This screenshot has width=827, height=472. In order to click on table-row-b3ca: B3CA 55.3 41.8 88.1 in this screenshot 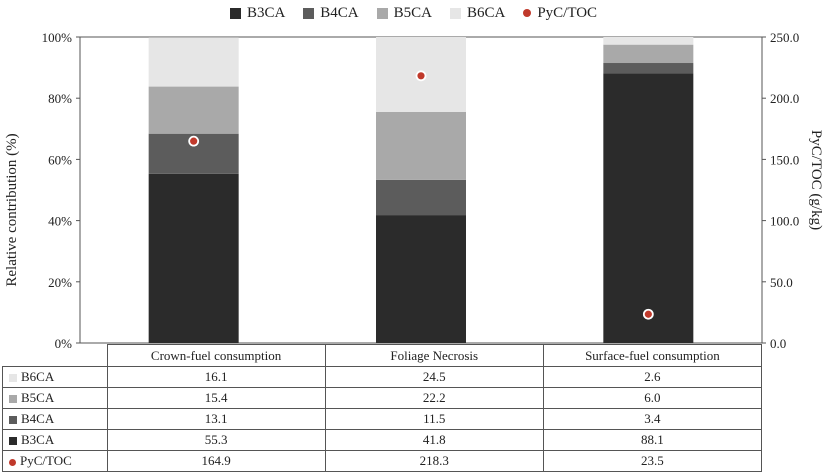, I will do `click(382, 440)`.